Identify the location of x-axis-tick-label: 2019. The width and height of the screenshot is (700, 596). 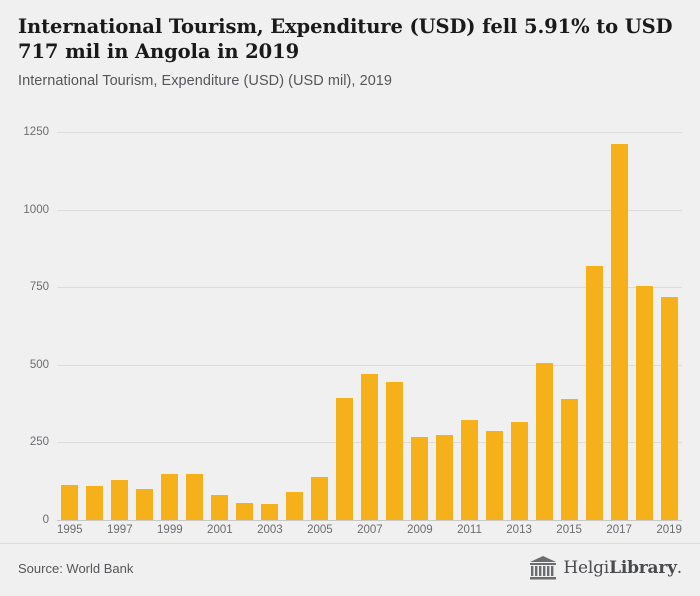
(669, 530).